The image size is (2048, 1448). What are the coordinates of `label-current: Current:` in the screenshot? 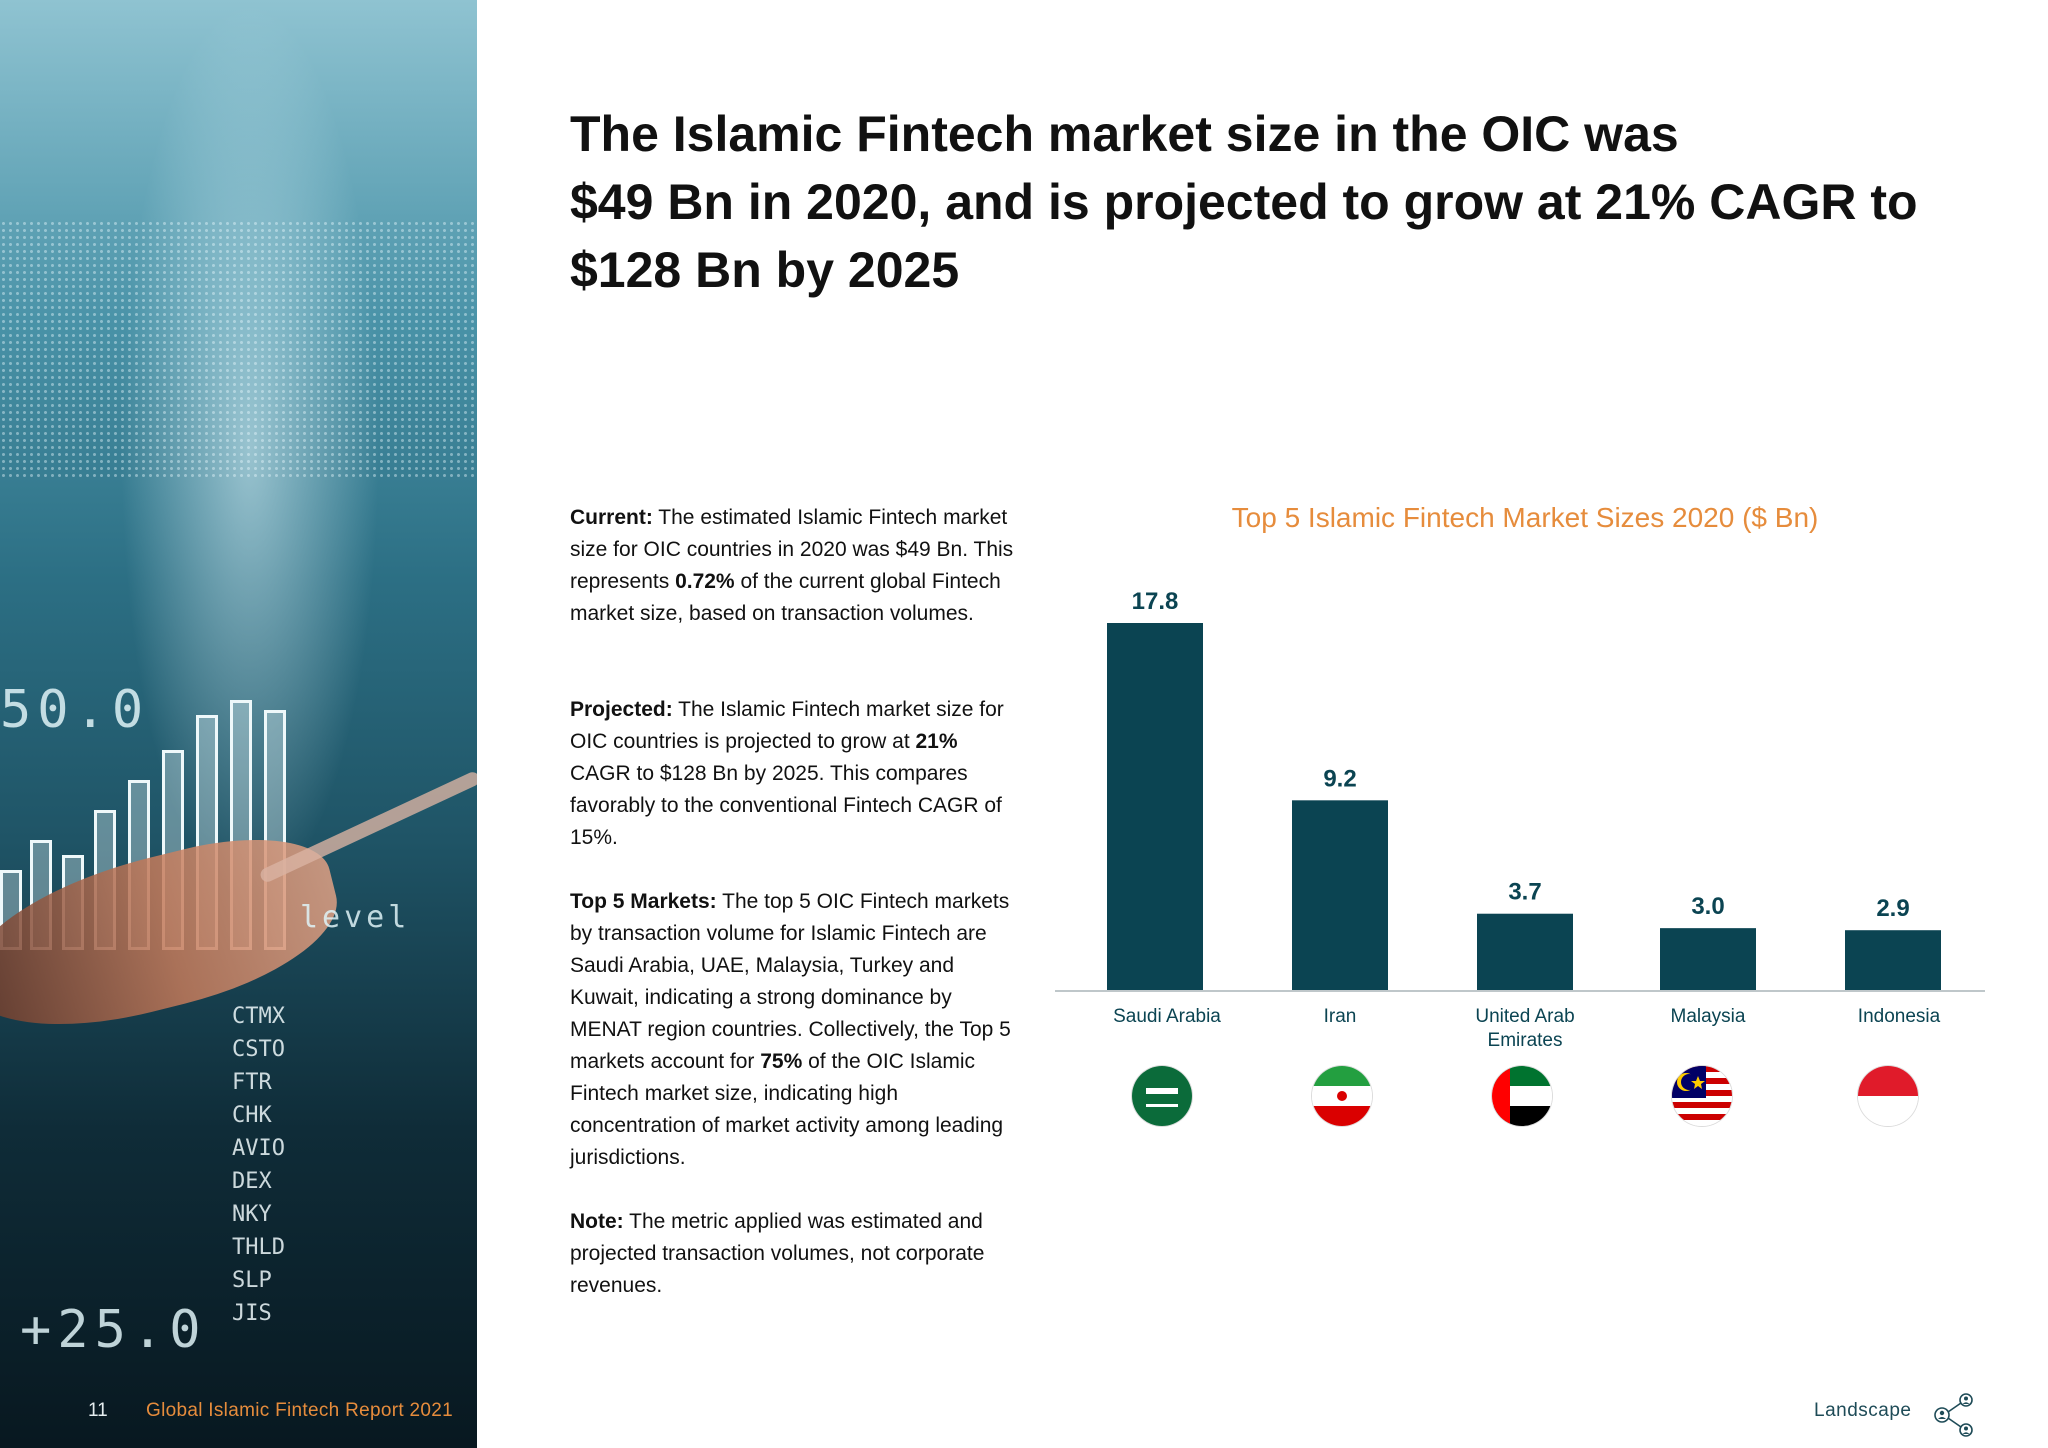 It's located at (611, 517).